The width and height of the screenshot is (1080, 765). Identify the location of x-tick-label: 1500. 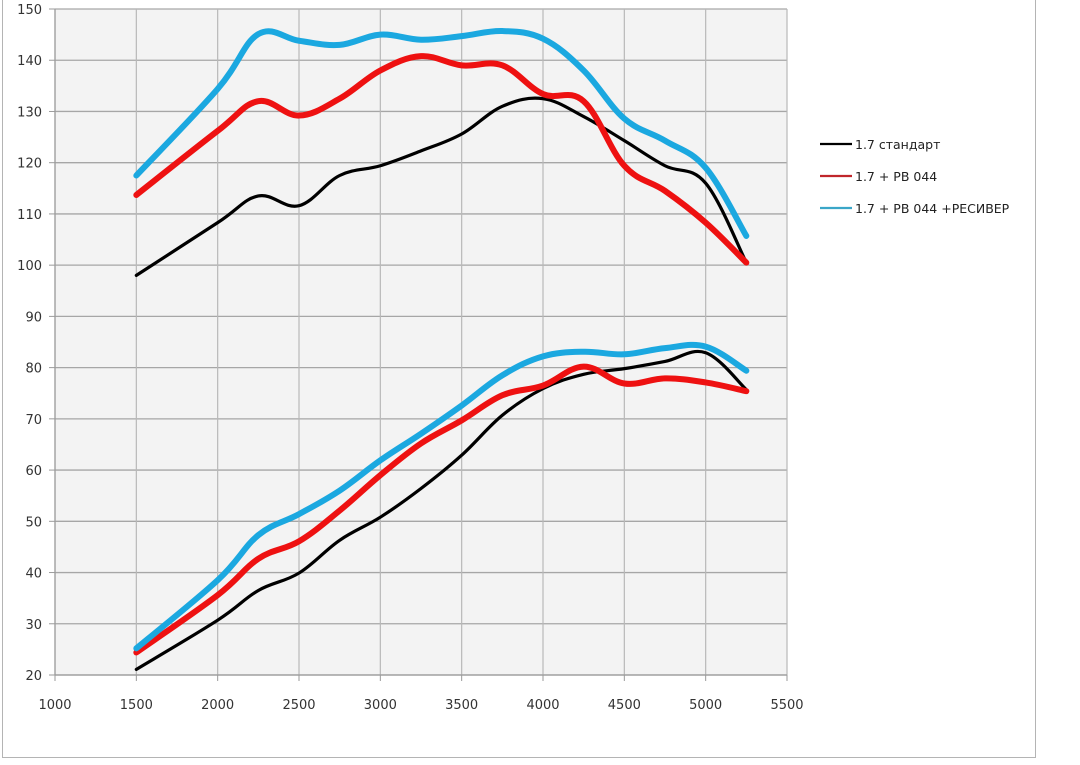
(136, 705).